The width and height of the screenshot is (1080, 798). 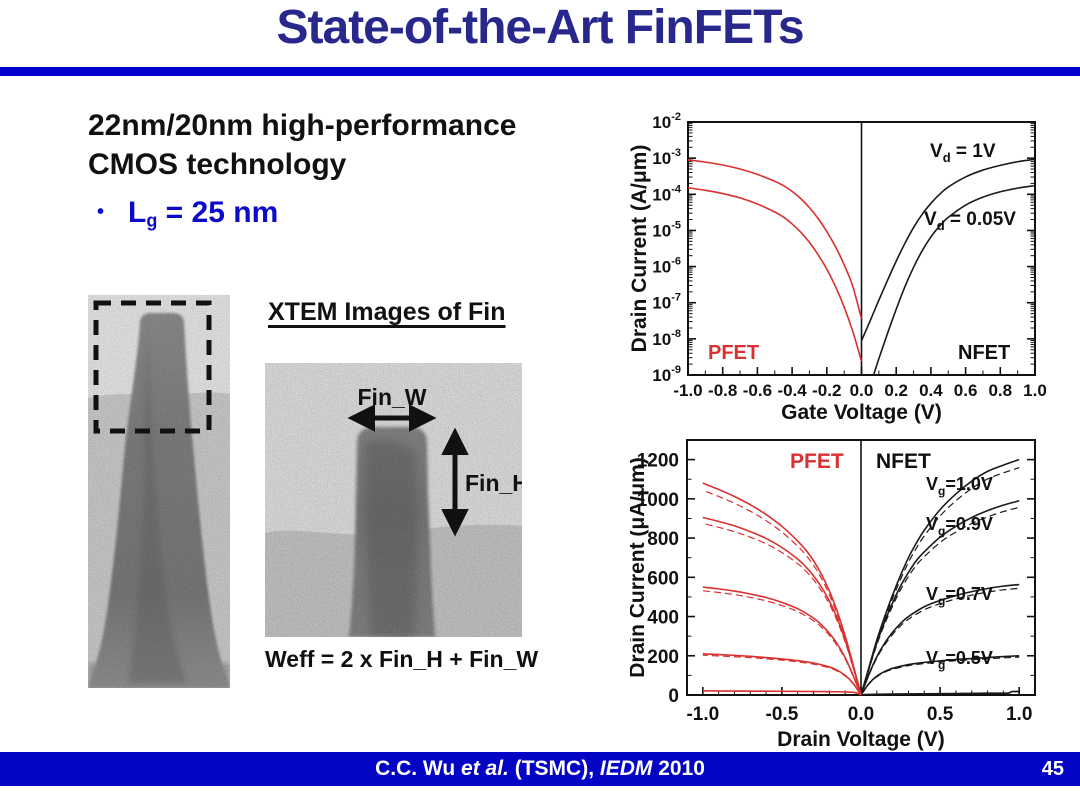 What do you see at coordinates (959, 660) in the screenshot?
I see `chart-annotation: Vg=0.5V` at bounding box center [959, 660].